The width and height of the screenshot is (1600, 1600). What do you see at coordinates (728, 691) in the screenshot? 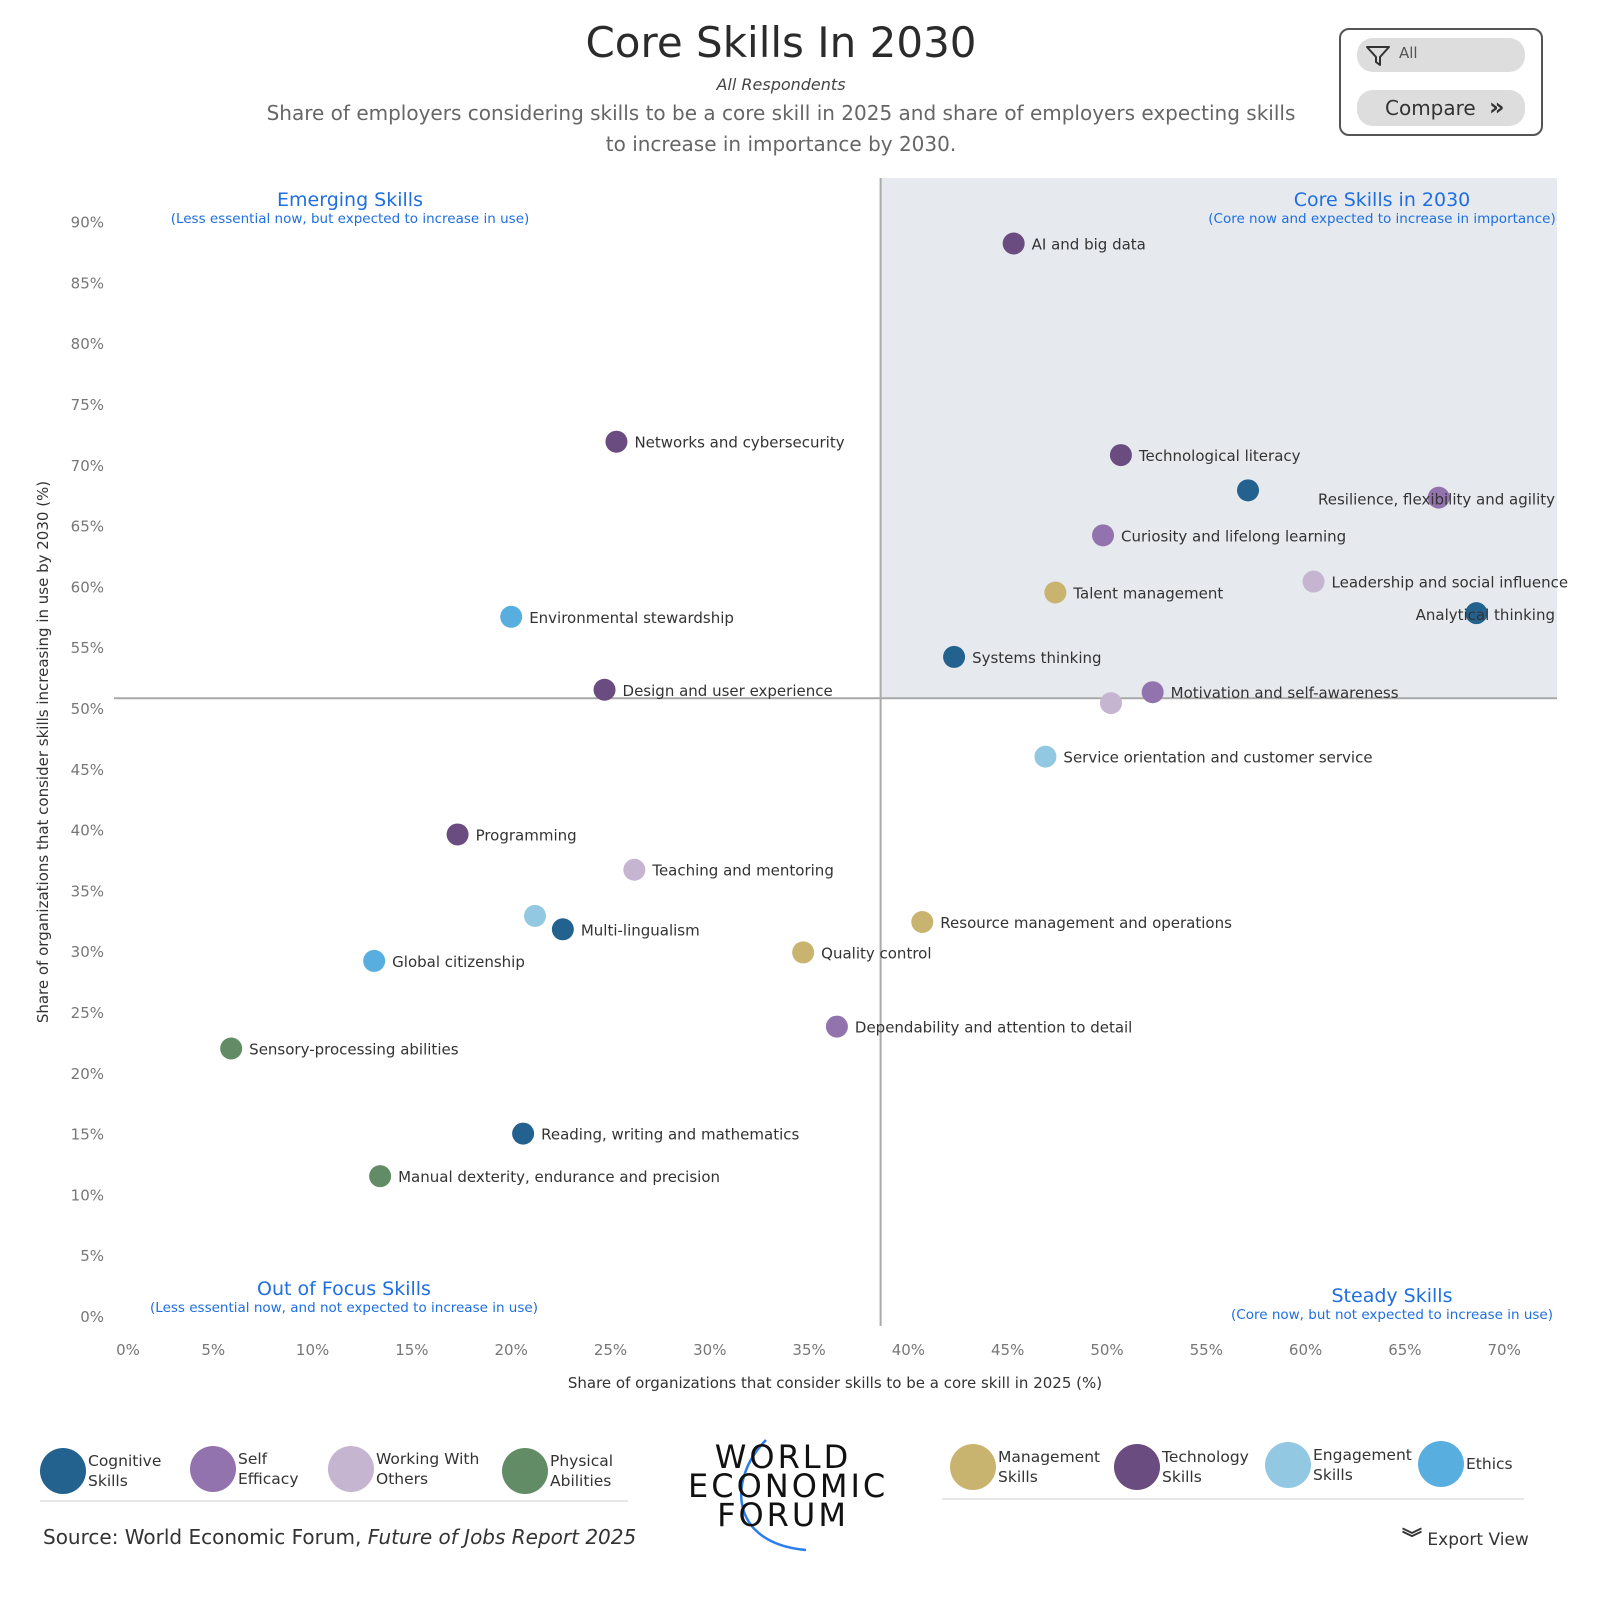
I see `data-label: Design and user experience` at bounding box center [728, 691].